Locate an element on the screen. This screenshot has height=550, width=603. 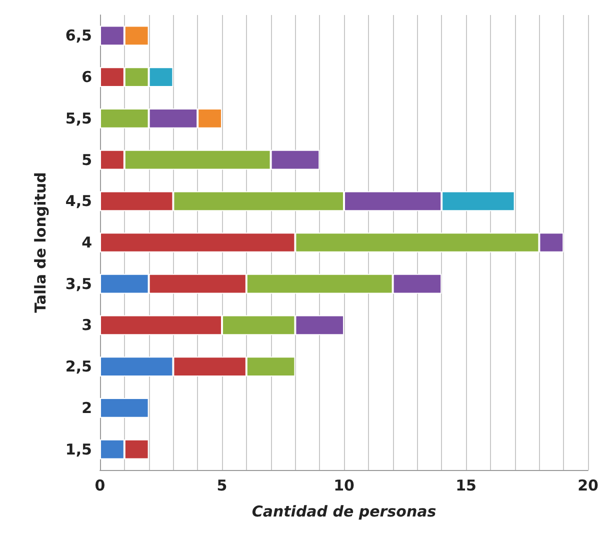
y-tick-label: 3 is located at coordinates (87, 325).